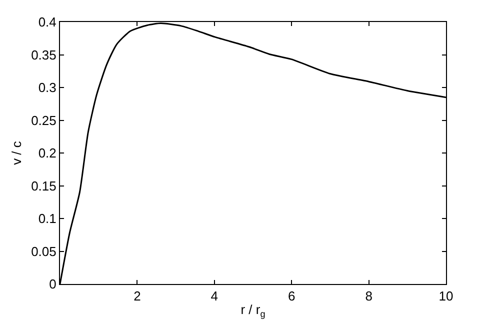 This screenshot has height=327, width=491. I want to click on y-tick-label: 0.2, so click(47, 153).